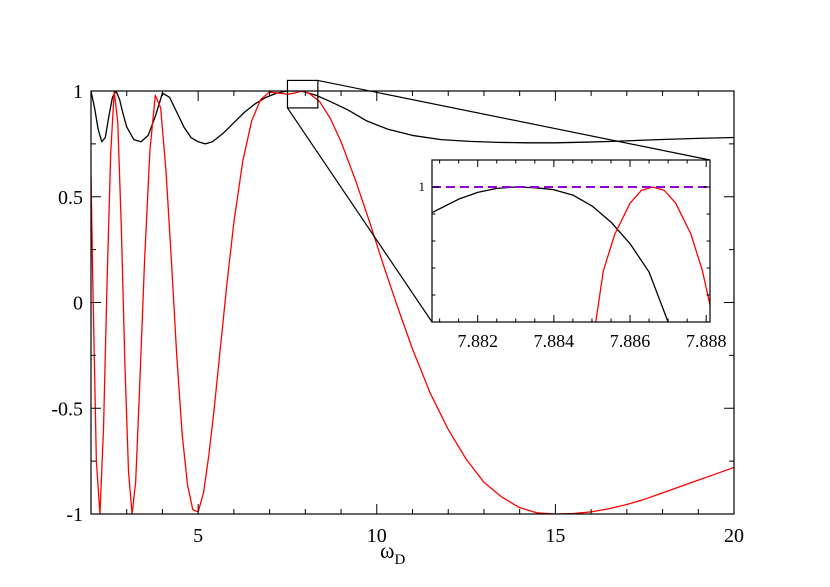 Image resolution: width=830 pixels, height=587 pixels. I want to click on inset-background, so click(571, 241).